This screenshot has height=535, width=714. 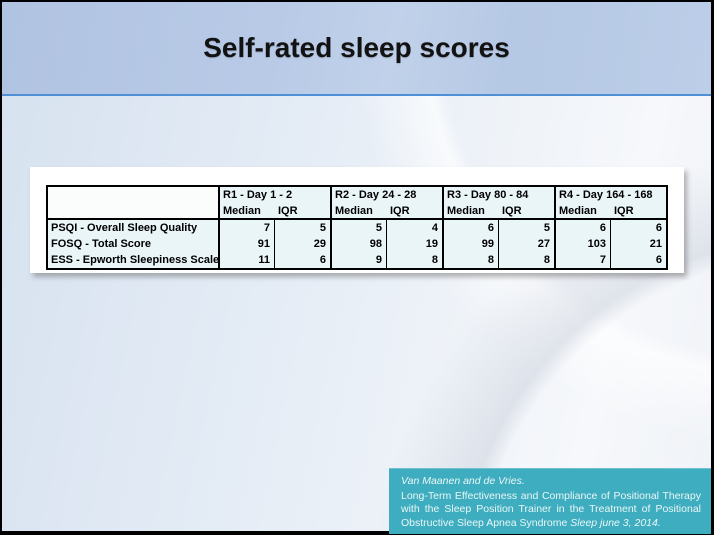 What do you see at coordinates (638, 244) in the screenshot?
I see `value-cell: 21` at bounding box center [638, 244].